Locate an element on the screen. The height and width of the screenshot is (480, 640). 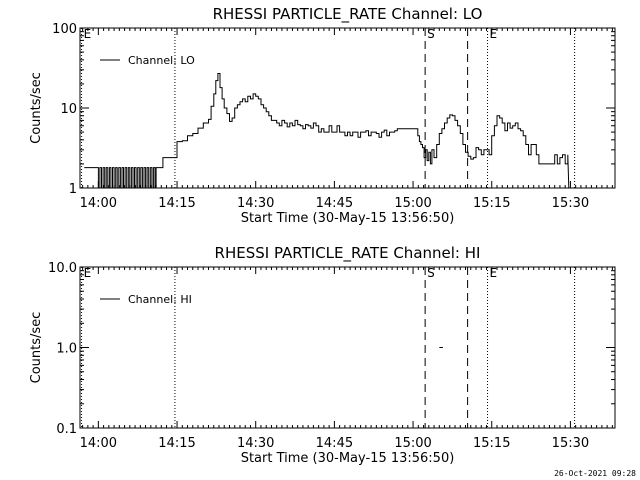
chart-title: RHESSI PARTICLE_RATE Channel: LO is located at coordinates (348, 14).